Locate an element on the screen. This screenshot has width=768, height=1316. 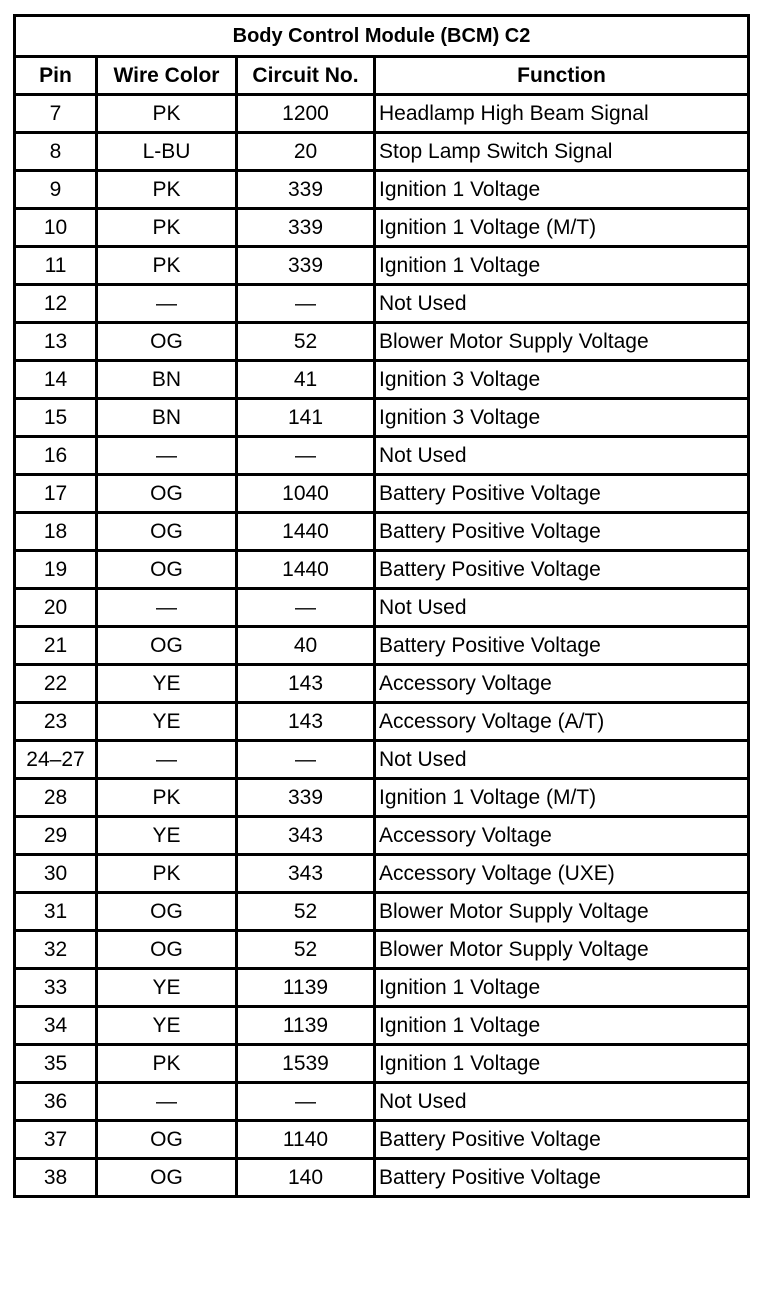
title-row: Body Control Module (BCM) C2 is located at coordinates (381, 36).